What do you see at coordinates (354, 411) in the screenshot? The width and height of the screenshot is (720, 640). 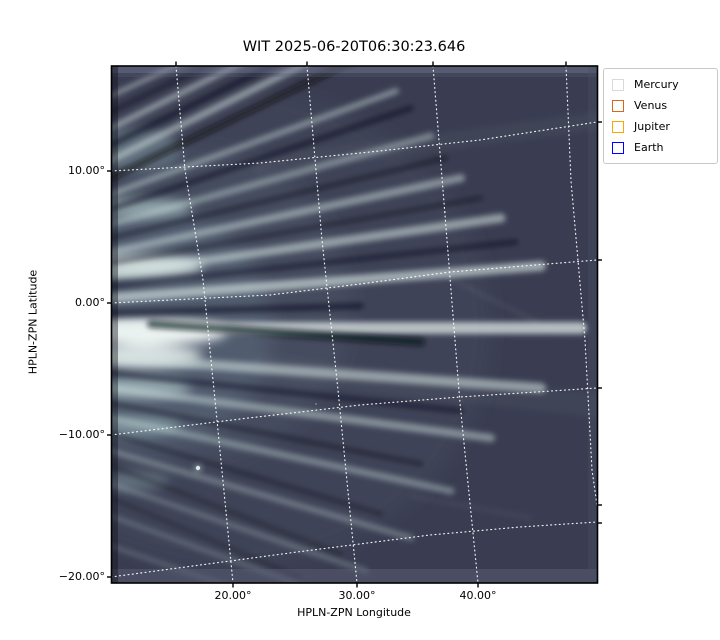 I see `gridline-lat-neg10` at bounding box center [354, 411].